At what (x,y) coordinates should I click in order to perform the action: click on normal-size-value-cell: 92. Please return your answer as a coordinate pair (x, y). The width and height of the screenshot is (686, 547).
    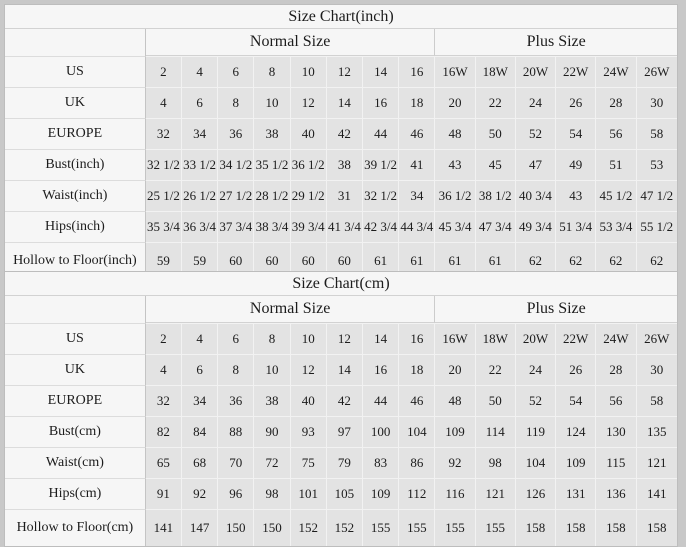
    Looking at the image, I should click on (200, 493).